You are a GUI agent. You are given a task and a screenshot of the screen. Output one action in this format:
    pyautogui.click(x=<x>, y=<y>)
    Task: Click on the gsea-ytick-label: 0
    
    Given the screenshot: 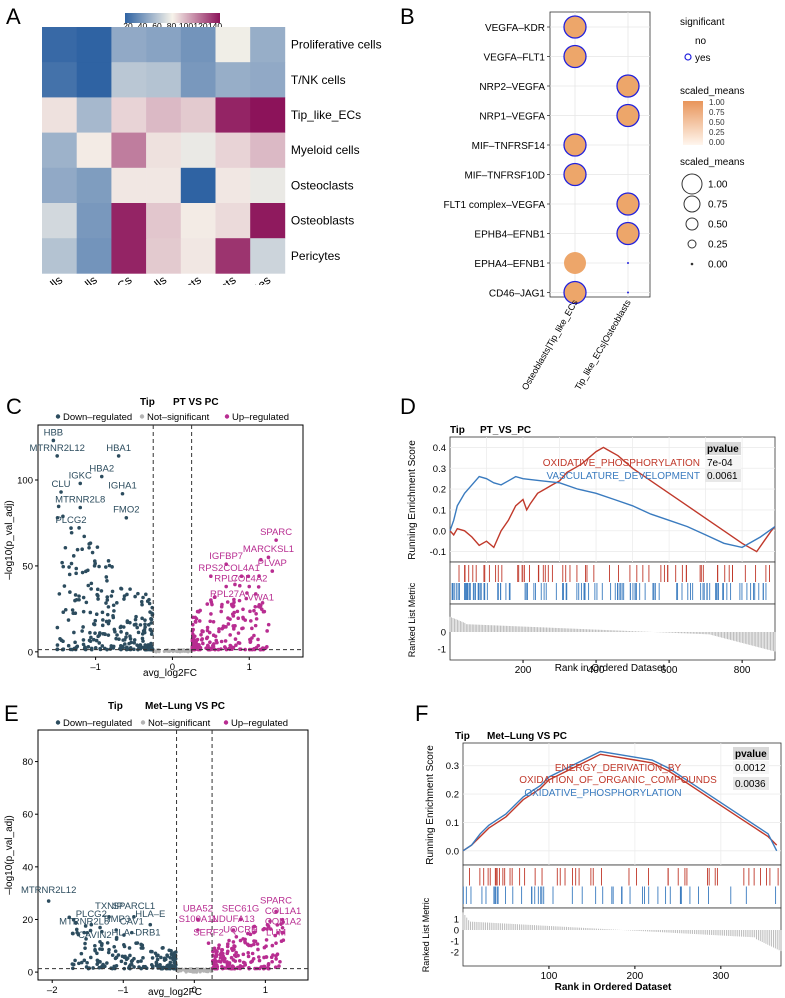 What is the action you would take?
    pyautogui.click(x=443, y=633)
    